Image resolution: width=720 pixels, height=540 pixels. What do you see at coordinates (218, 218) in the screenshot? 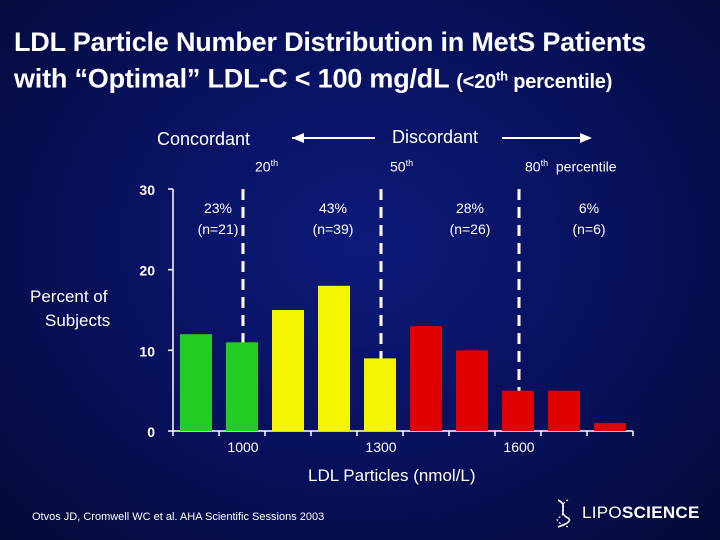
I see `group-label-1: 23% (n=21)` at bounding box center [218, 218].